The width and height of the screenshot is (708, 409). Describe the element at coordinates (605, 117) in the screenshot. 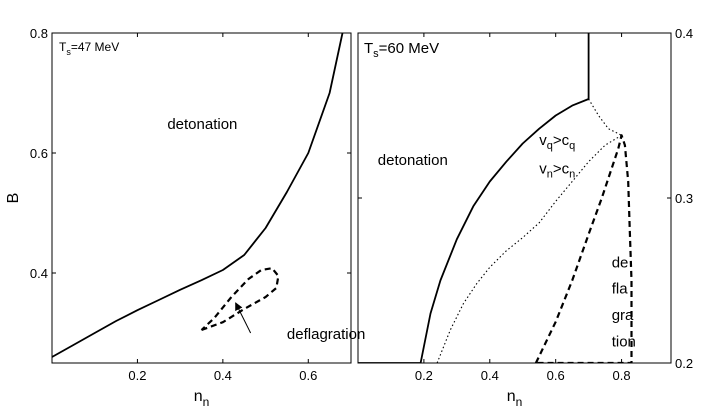

I see `series-line-upper-dotted-branch` at that location.